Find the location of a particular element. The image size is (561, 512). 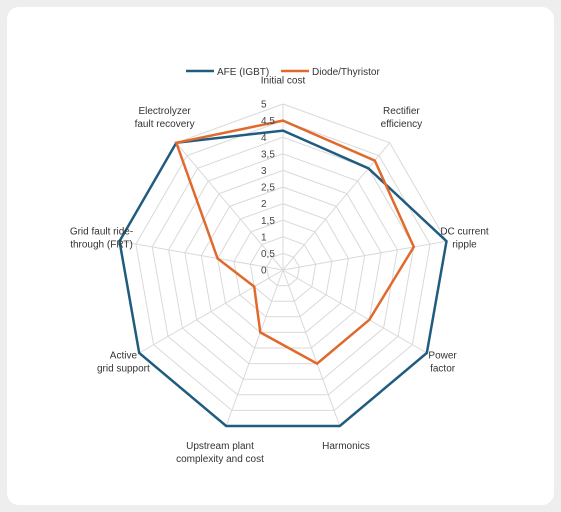

axis-label-line: Electrolyzer is located at coordinates (164, 111).